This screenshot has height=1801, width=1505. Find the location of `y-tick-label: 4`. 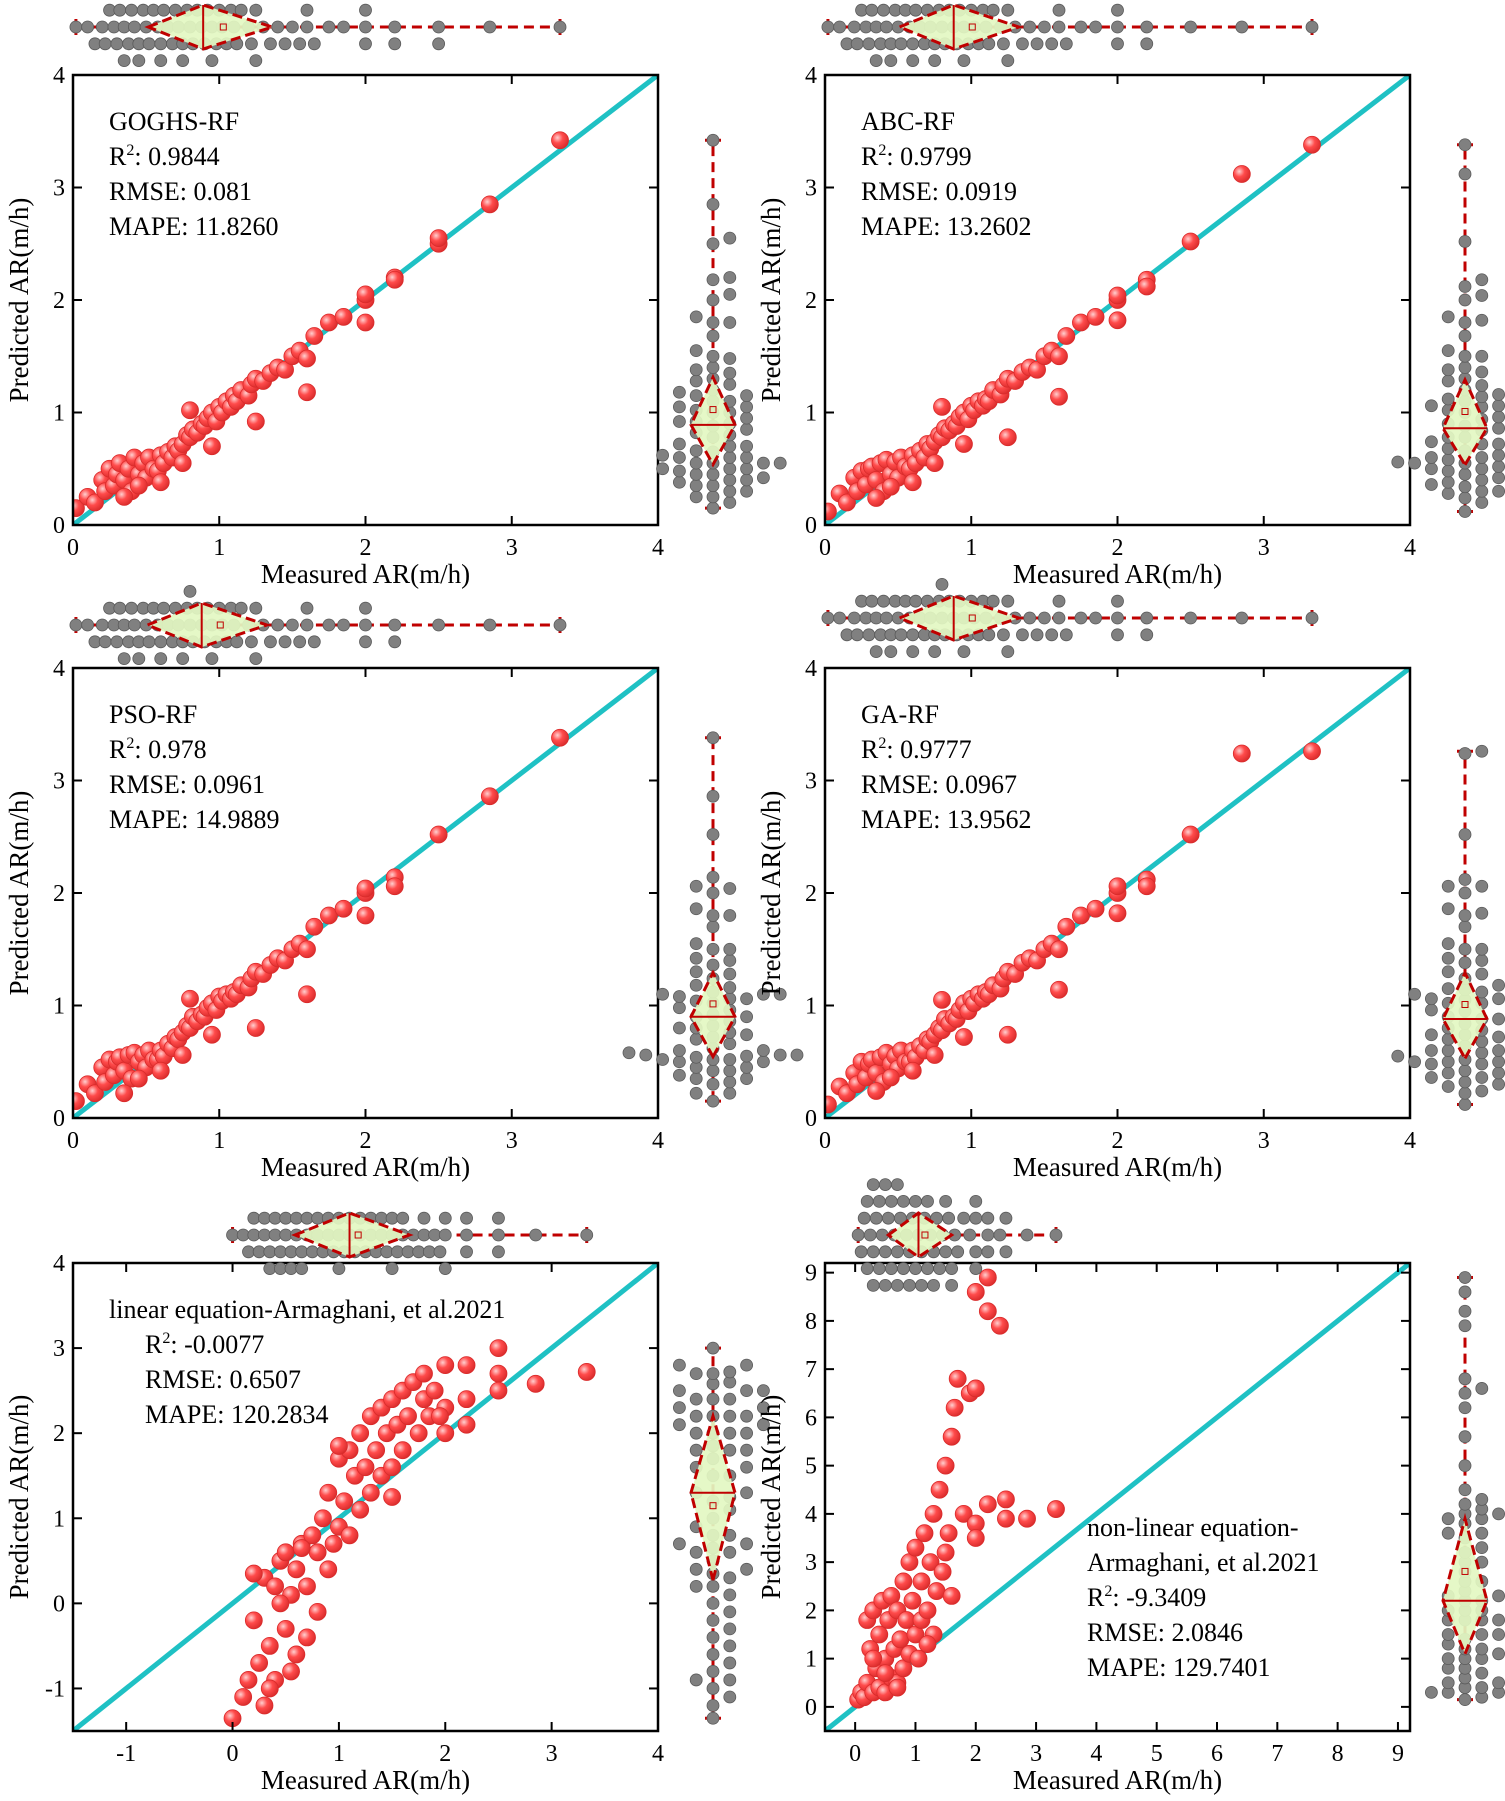

y-tick-label: 4 is located at coordinates (811, 76).